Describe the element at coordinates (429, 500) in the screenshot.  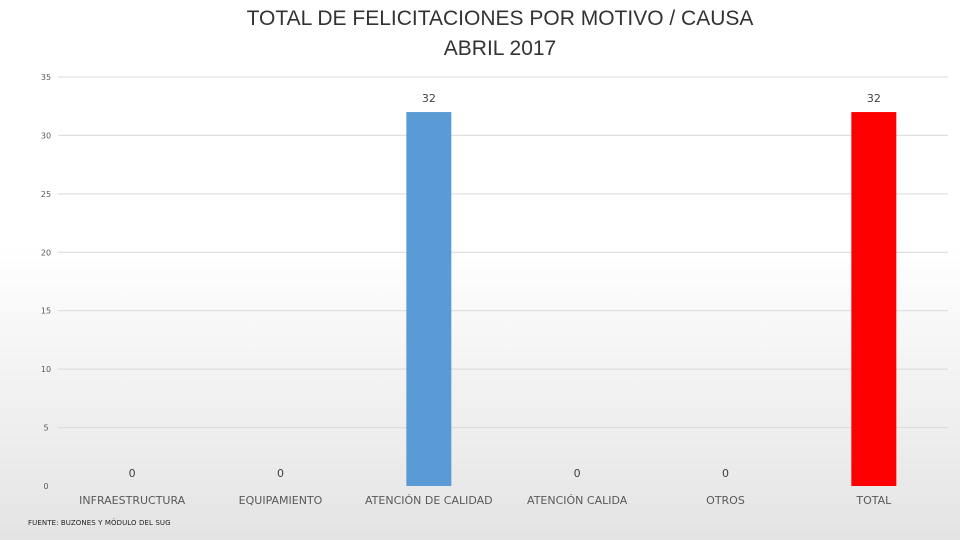
I see `category-label: ATENCIÓN DE CALIDAD` at that location.